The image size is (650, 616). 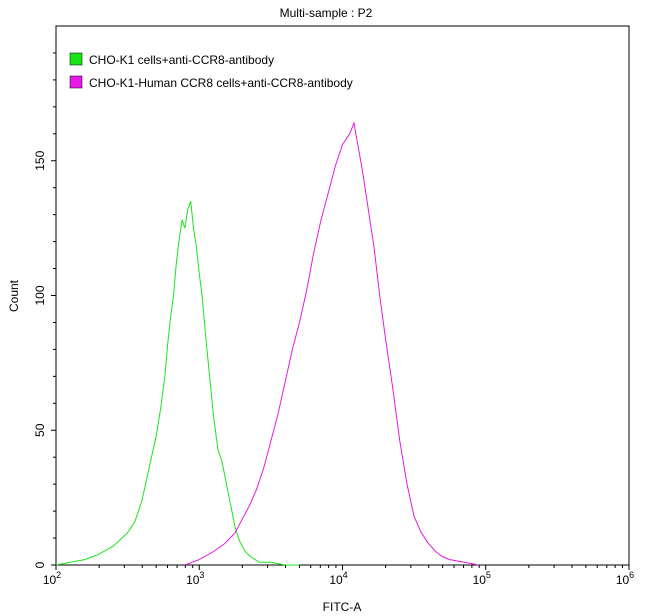 I want to click on x-tick-label: 10⁵, so click(x=482, y=578).